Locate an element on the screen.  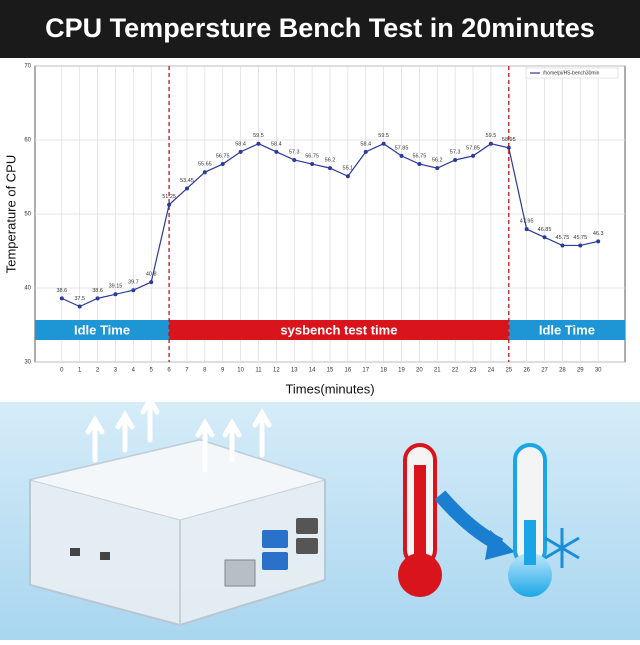
chart-title: CPU Tempersture Bench Test in 20minutes is located at coordinates (320, 28).